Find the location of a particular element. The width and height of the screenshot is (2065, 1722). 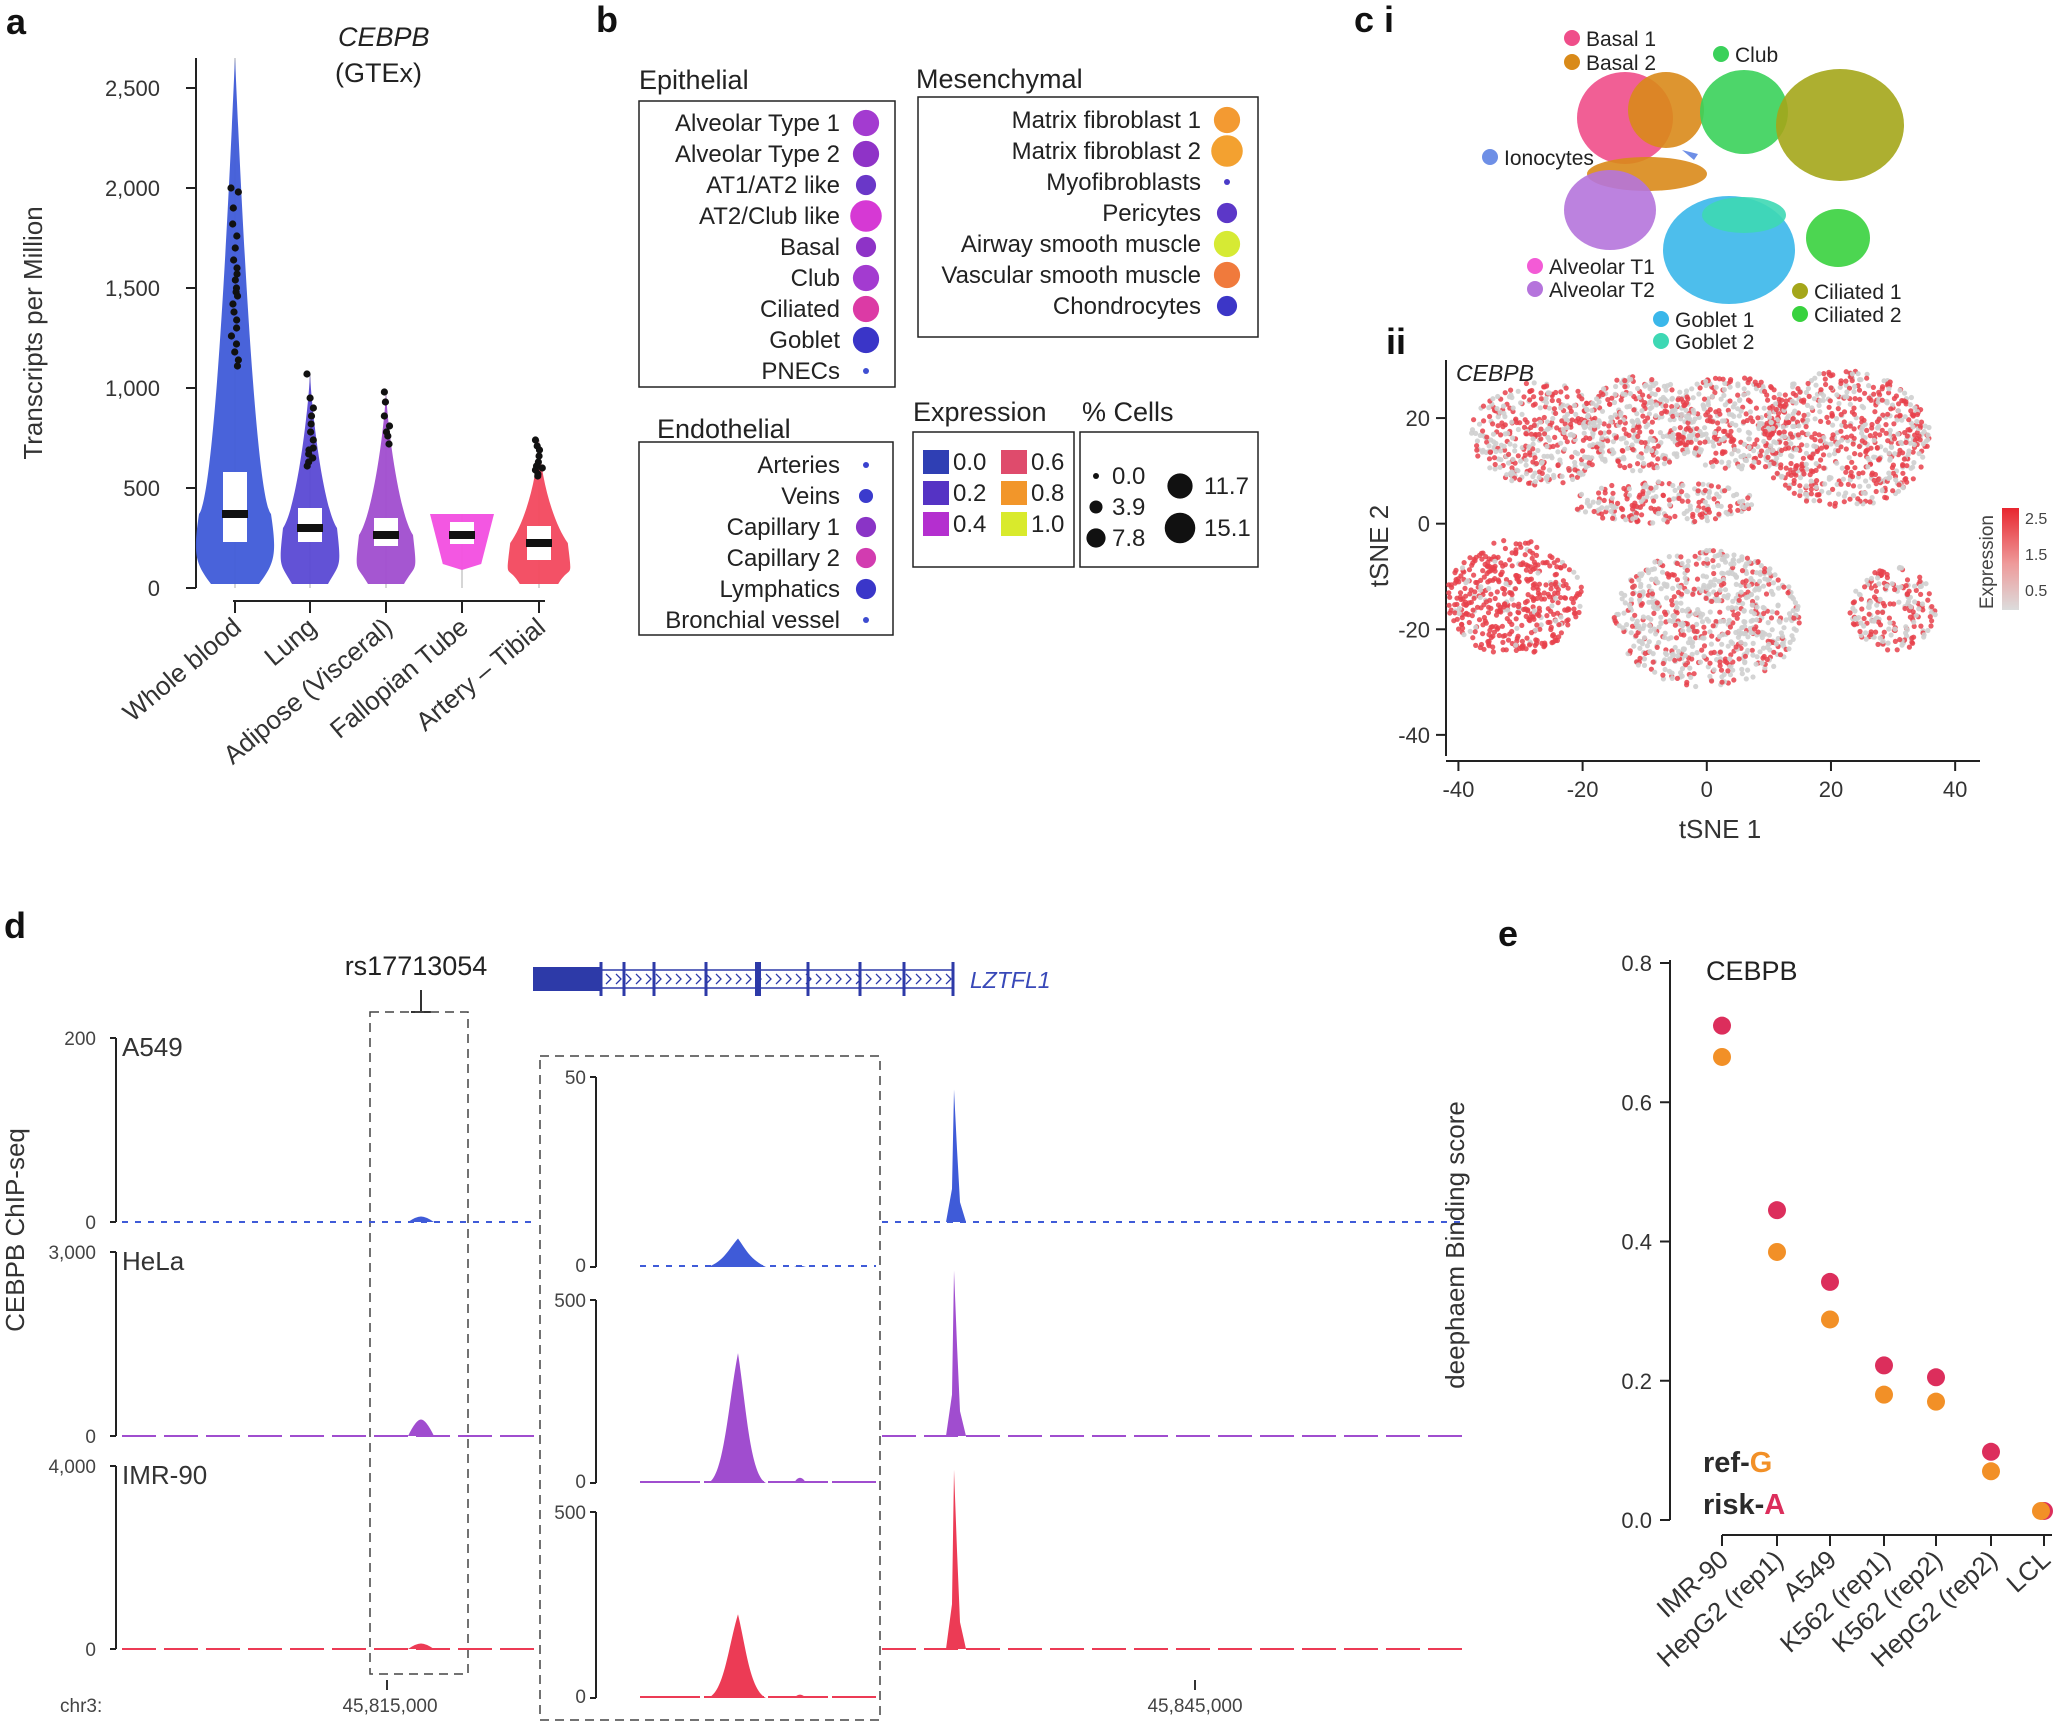

cluster-name: Ionocytes is located at coordinates (1549, 158).